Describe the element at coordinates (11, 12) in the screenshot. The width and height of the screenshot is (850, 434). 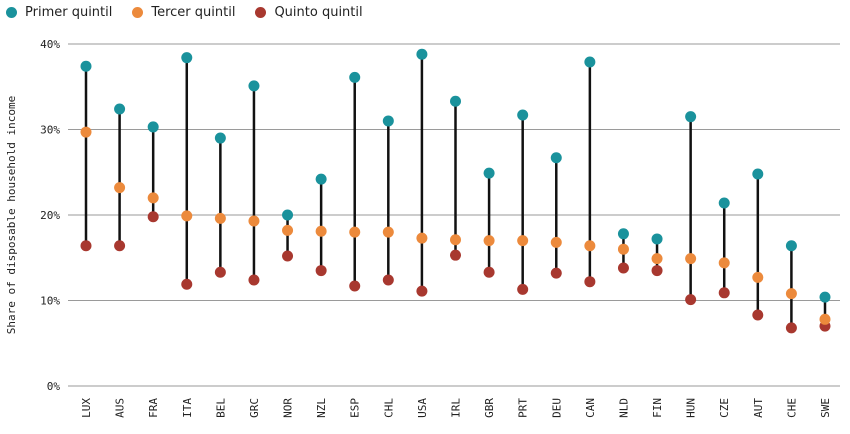
I see `legend-marker-primer` at that location.